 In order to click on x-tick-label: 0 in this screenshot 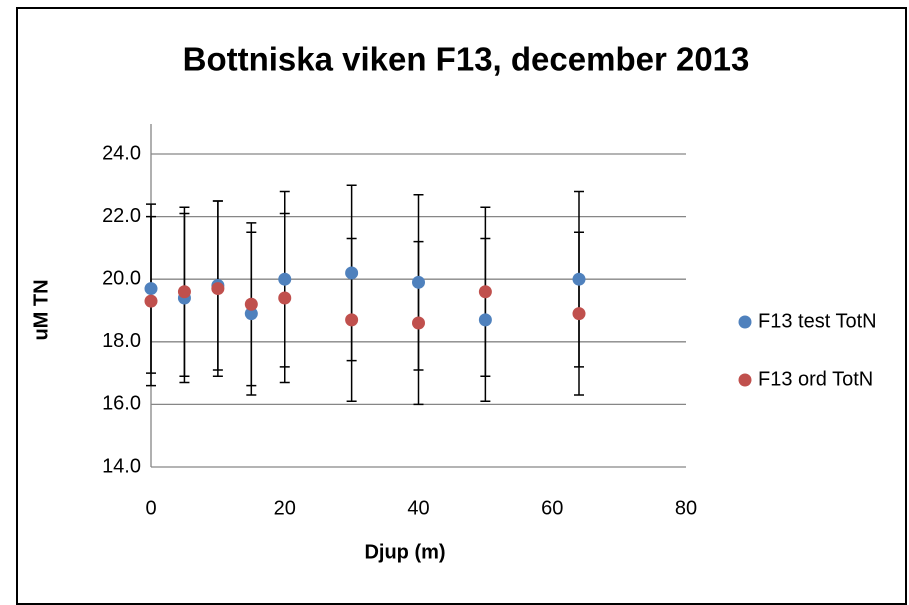, I will do `click(150, 508)`.